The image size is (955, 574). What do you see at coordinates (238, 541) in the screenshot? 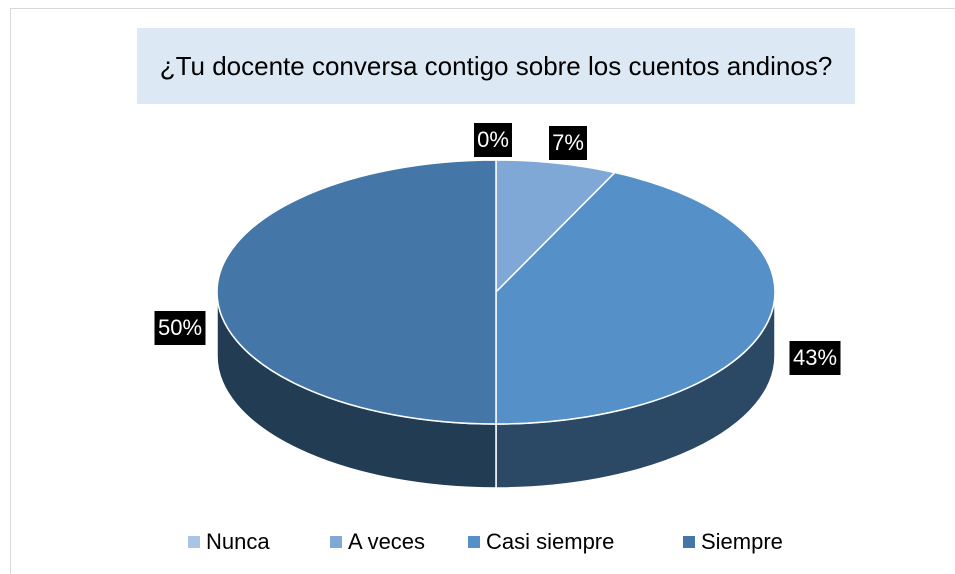
I see `legend-label: Nunca` at bounding box center [238, 541].